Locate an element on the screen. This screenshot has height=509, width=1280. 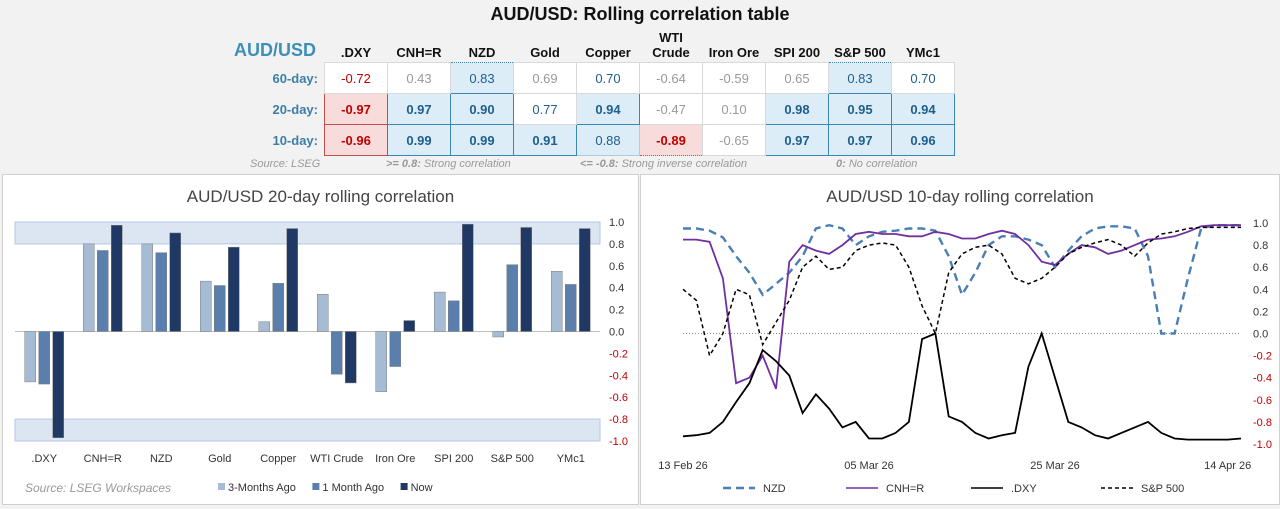
column-header: YMc1 is located at coordinates (923, 52).